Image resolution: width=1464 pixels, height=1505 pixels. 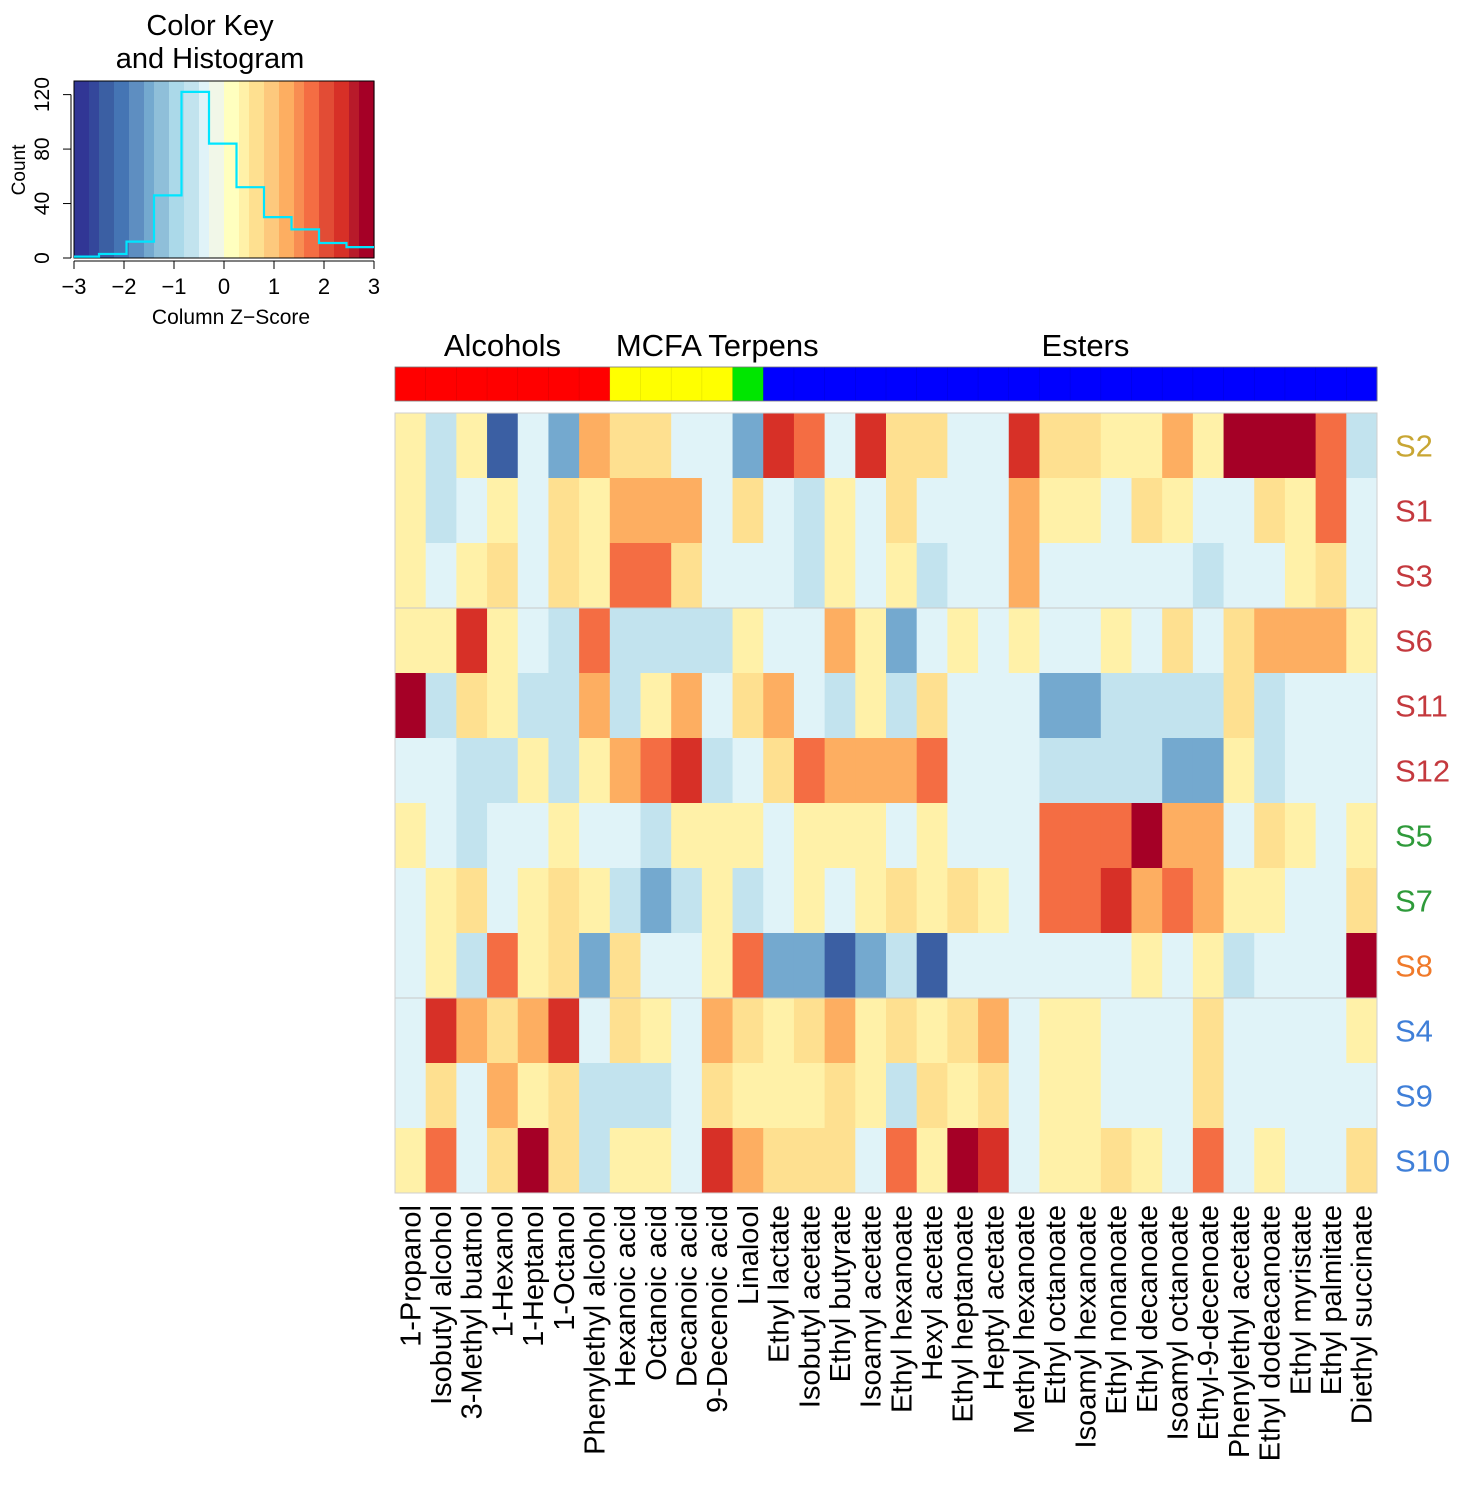 I want to click on group-color-bar: Alcohols MCFA Terpens Esters, so click(x=886, y=365).